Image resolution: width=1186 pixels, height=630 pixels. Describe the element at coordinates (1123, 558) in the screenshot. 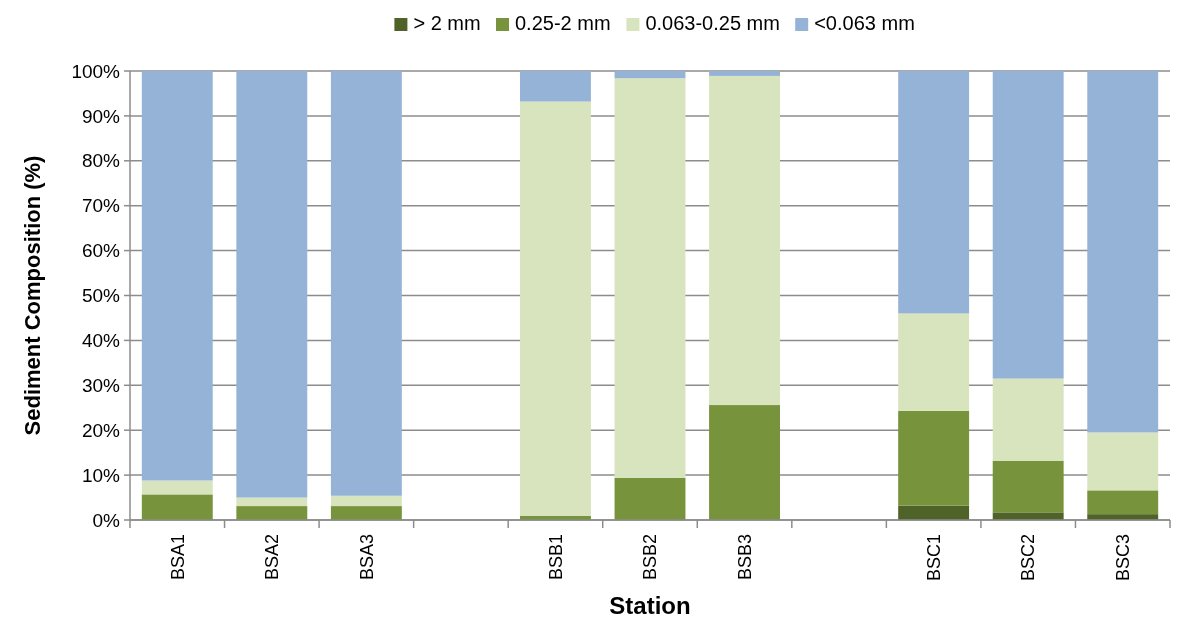

I see `x-tick-label: BSC3` at that location.